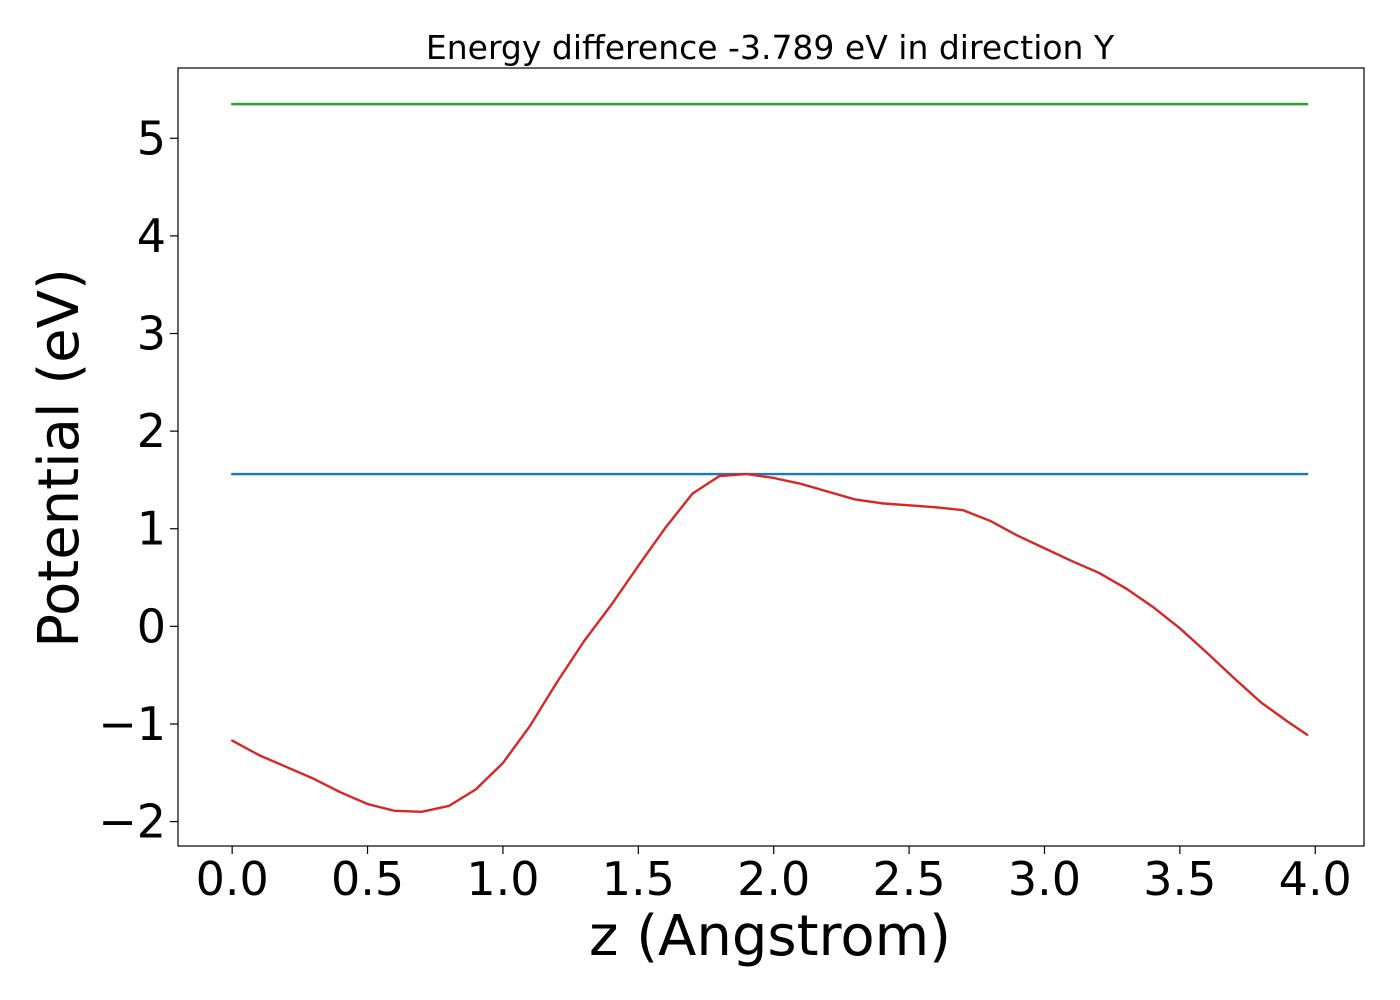  I want to click on x-tick-label: 1.5, so click(638, 879).